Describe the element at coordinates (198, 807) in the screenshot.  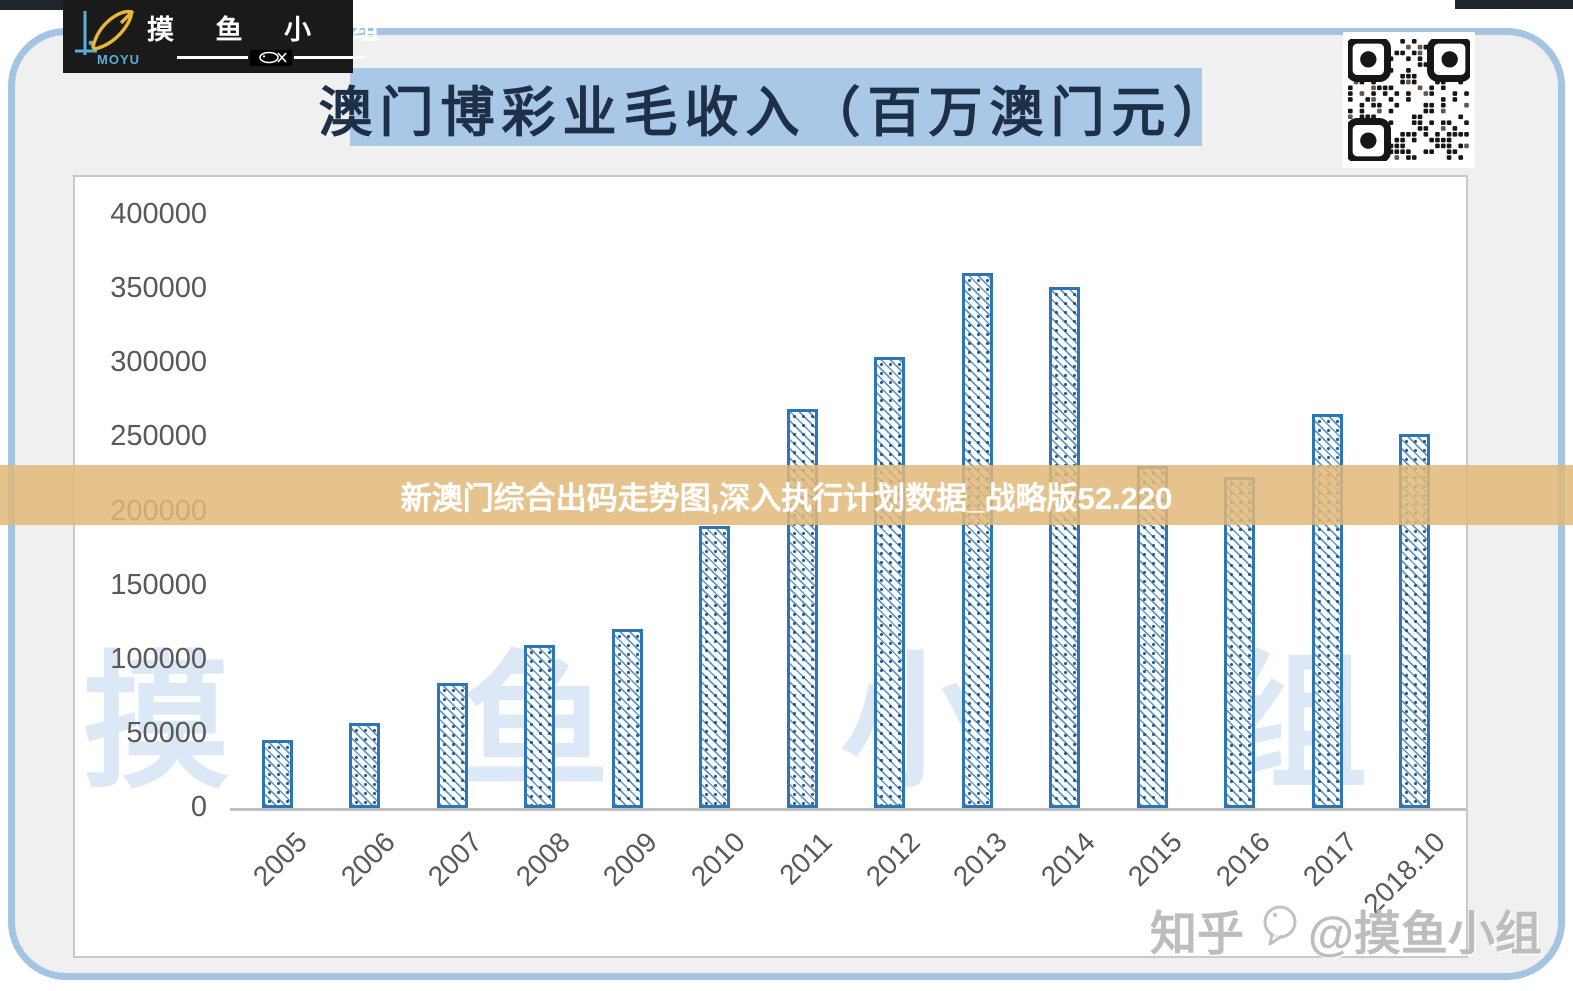
I see `y-axis-tick-label: 0` at that location.